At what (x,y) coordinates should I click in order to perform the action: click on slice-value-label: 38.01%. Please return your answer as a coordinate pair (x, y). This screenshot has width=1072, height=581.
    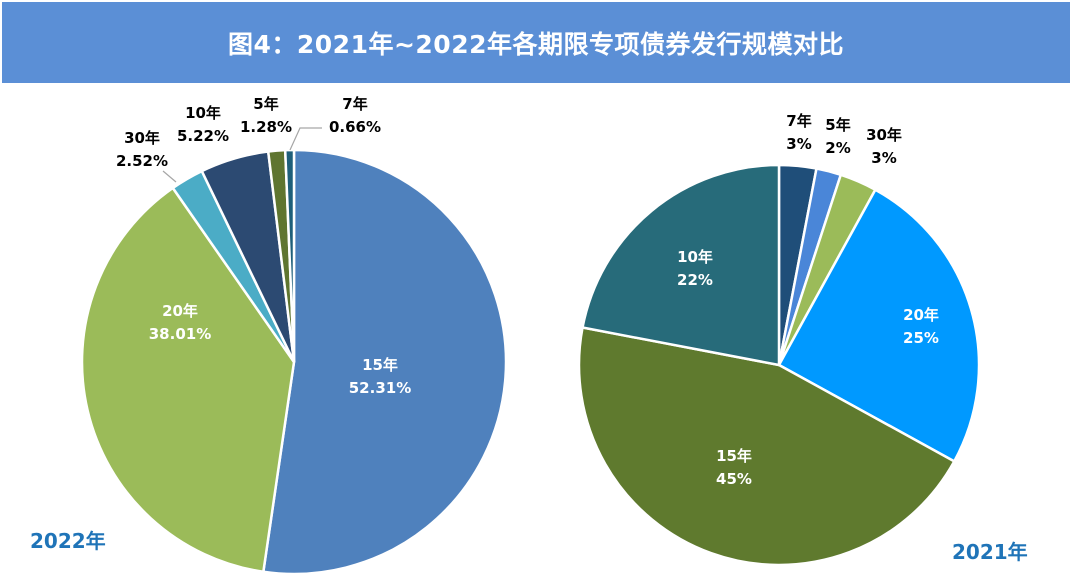
    Looking at the image, I should click on (180, 334).